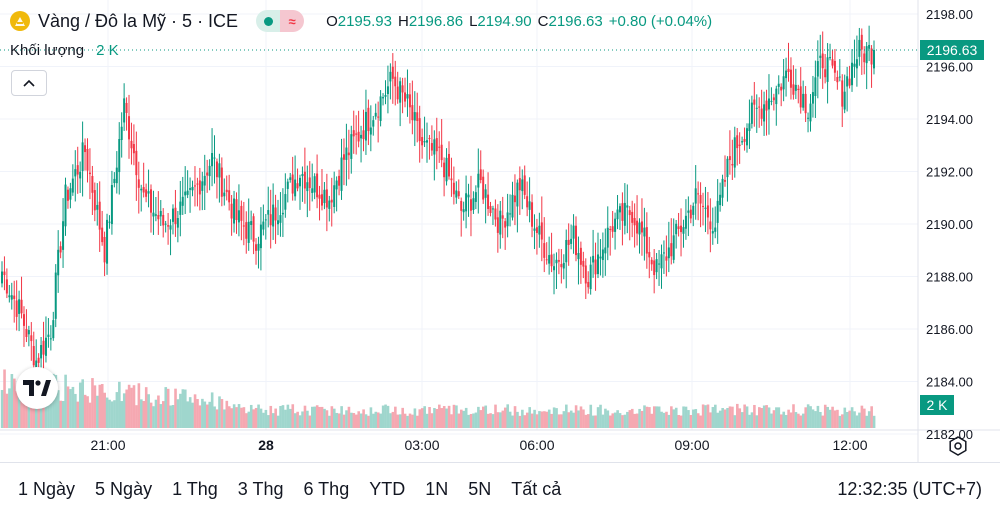 Image resolution: width=1000 pixels, height=516 pixels. What do you see at coordinates (260, 489) in the screenshot?
I see `range-button: 3 Thg` at bounding box center [260, 489].